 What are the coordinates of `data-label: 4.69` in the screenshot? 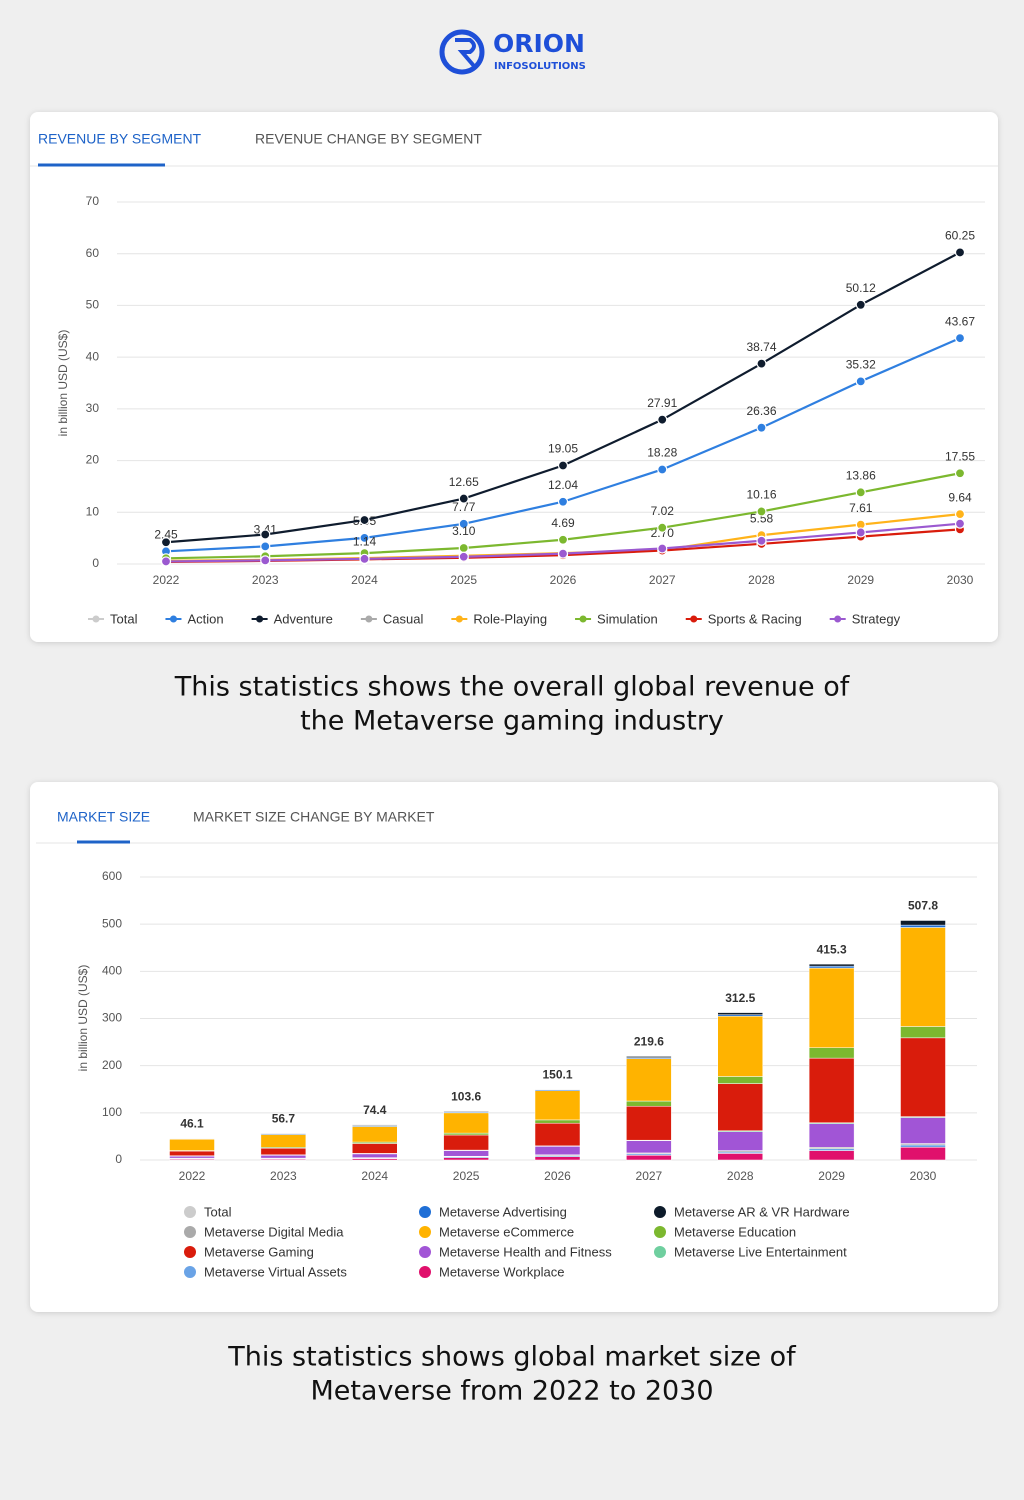 It's located at (563, 523).